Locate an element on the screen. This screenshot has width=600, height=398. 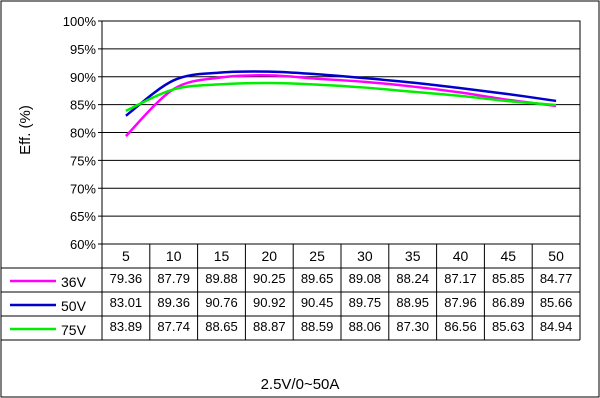
x-tick-label: 10 is located at coordinates (174, 256).